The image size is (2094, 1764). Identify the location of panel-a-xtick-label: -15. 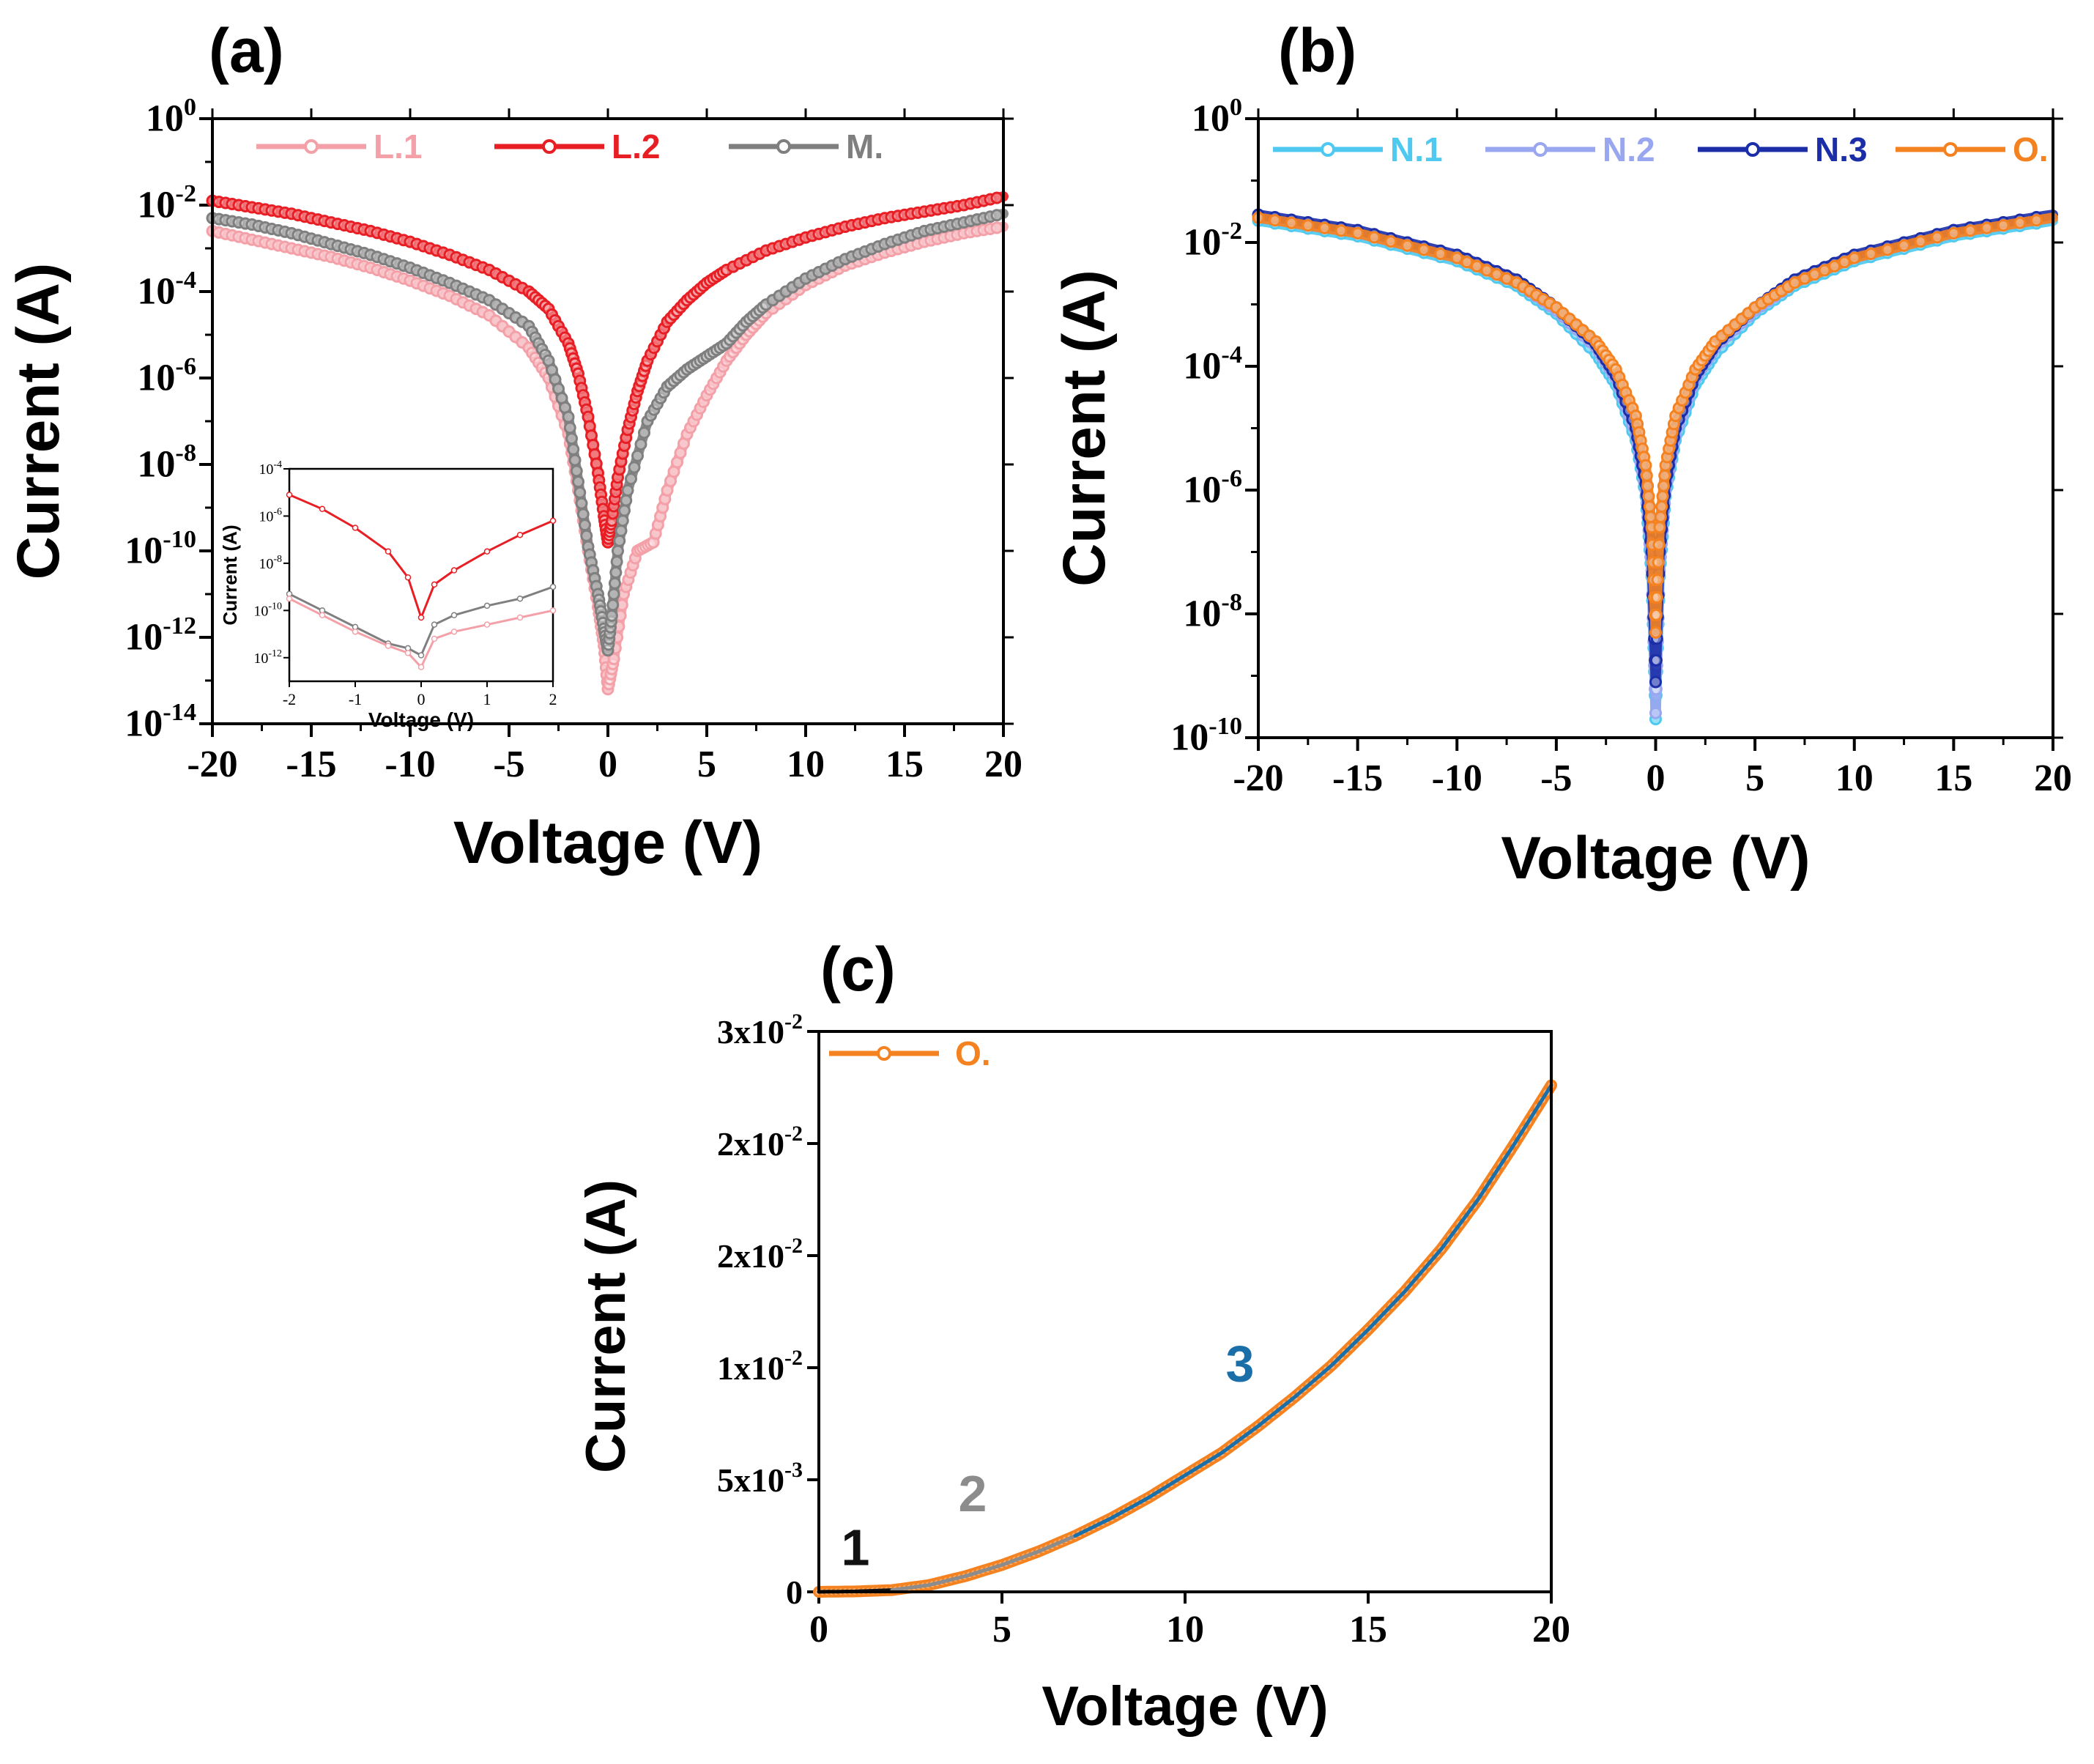
(311, 764).